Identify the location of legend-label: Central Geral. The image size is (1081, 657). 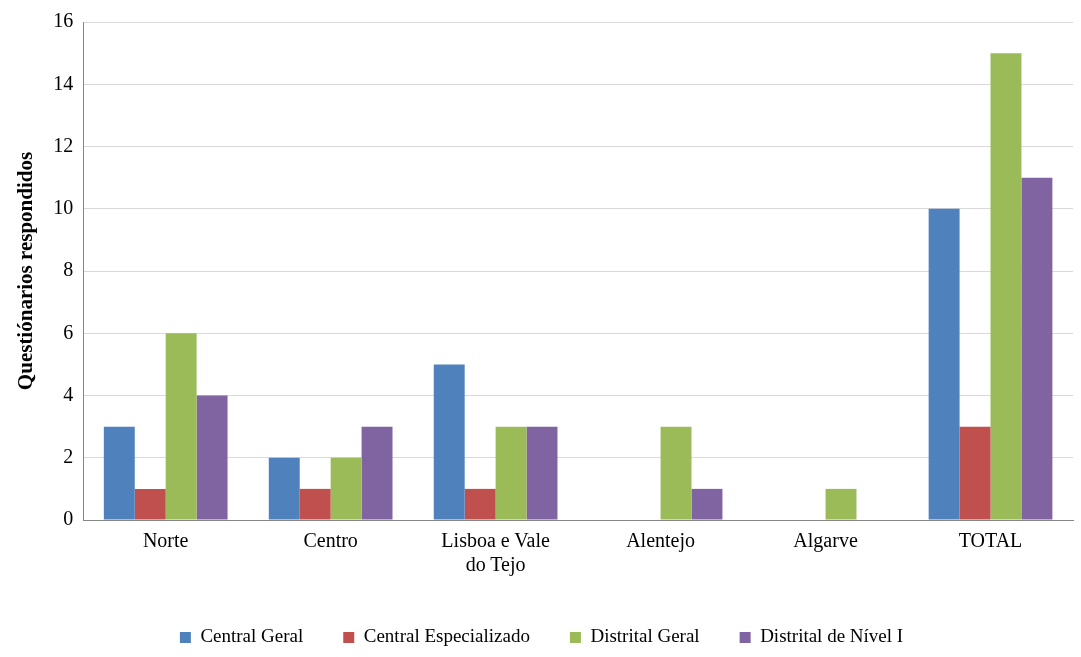
(252, 636).